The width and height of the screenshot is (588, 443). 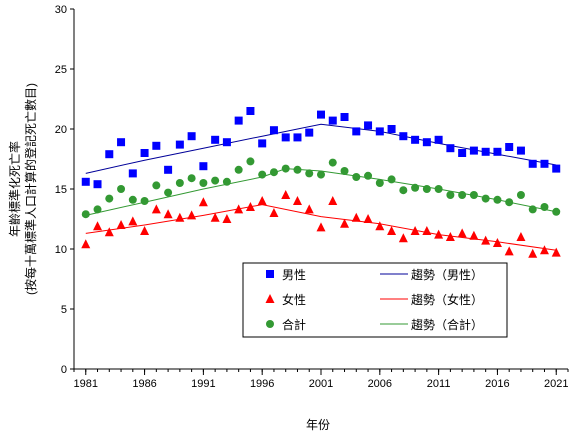 What do you see at coordinates (321, 192) in the screenshot?
I see `trend-line` at bounding box center [321, 192].